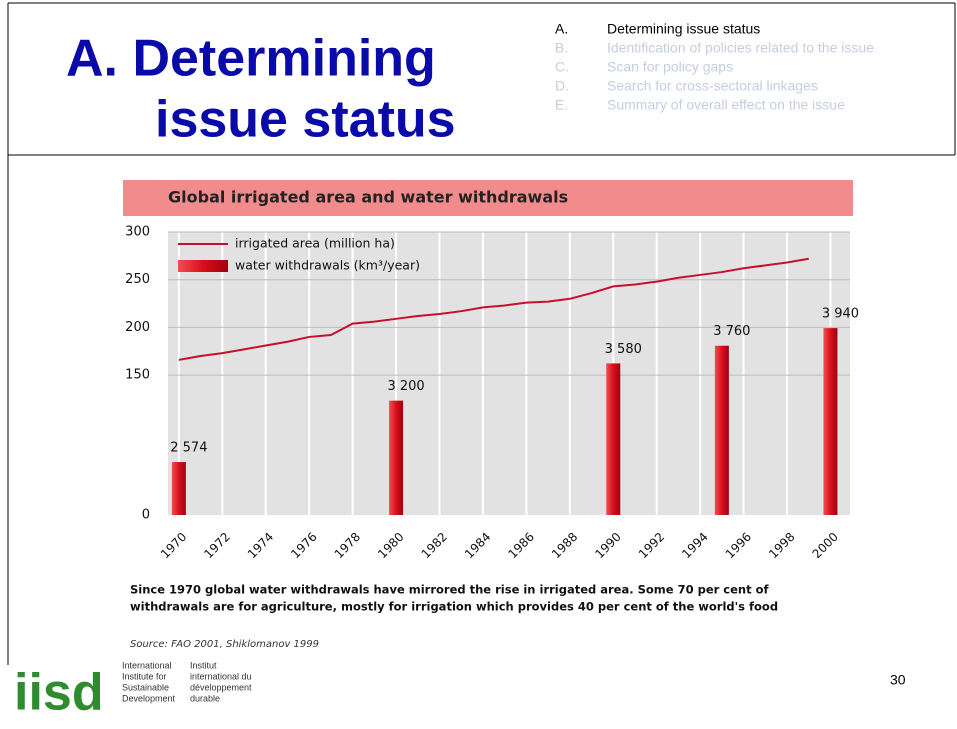 The width and height of the screenshot is (957, 729). I want to click on x-tick-label: 2000, so click(825, 545).